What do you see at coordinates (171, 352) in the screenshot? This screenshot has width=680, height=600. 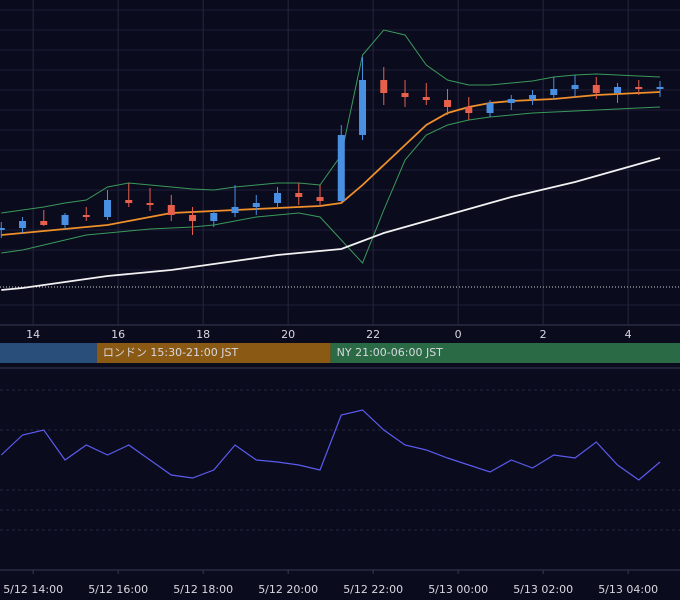 I see `session-label: ロンドン 15:30-21:00 JST` at bounding box center [171, 352].